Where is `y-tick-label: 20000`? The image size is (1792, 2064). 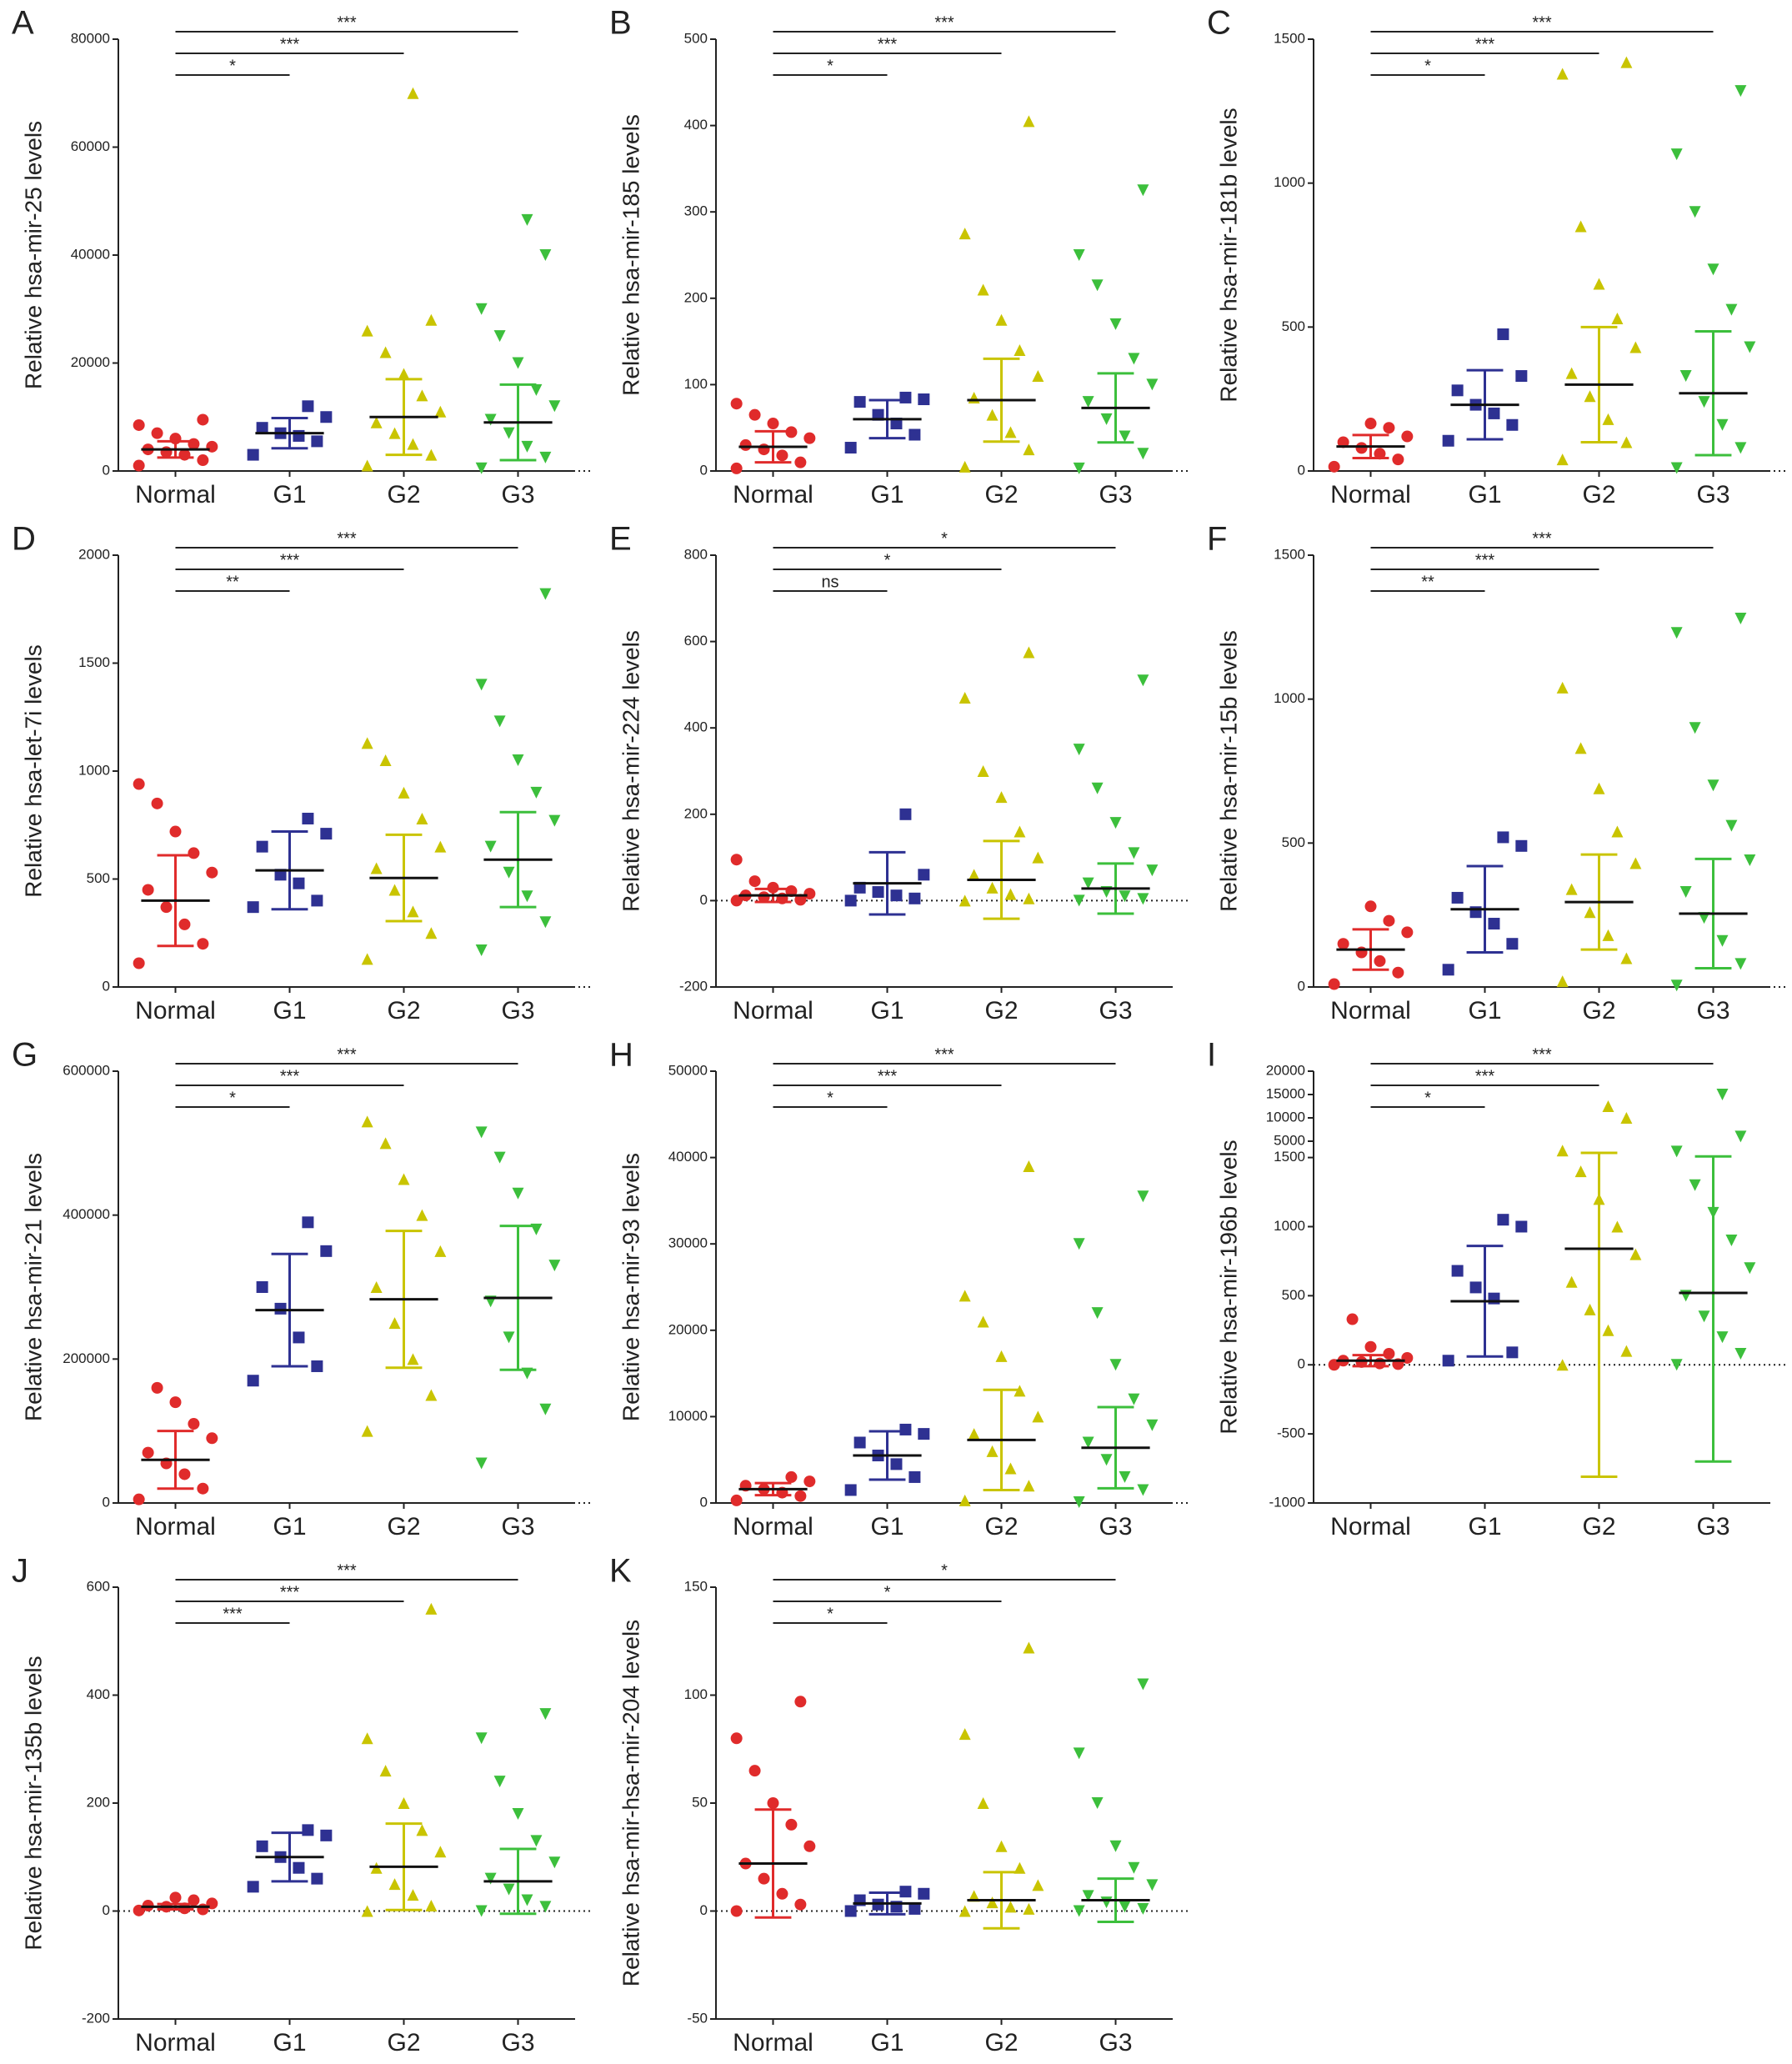
y-tick-label: 20000 is located at coordinates (1286, 1070).